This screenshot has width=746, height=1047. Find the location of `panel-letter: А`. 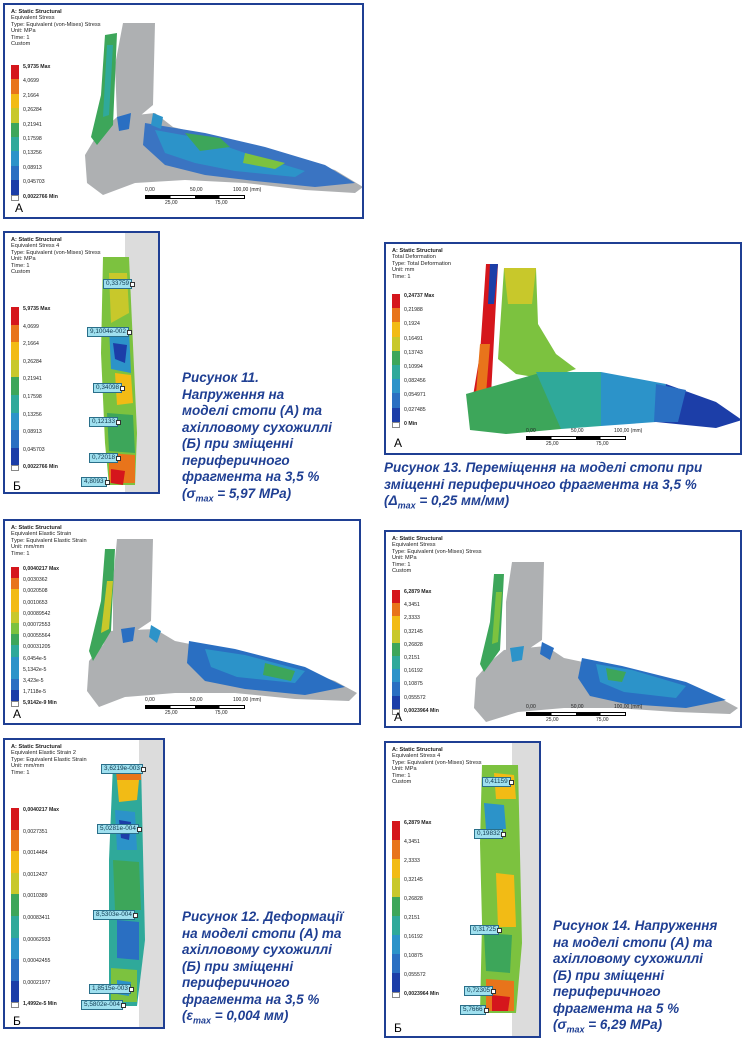

panel-letter: А is located at coordinates (19, 208).